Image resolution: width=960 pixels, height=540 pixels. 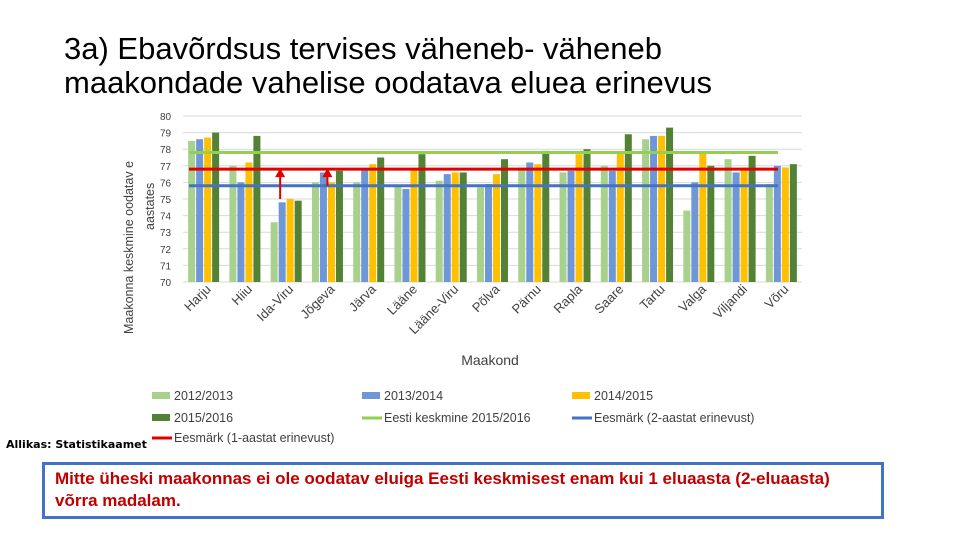 What do you see at coordinates (363, 48) in the screenshot?
I see `title-line-1: 3a) Ebavõrdsus tervises väheneb- väheneb` at bounding box center [363, 48].